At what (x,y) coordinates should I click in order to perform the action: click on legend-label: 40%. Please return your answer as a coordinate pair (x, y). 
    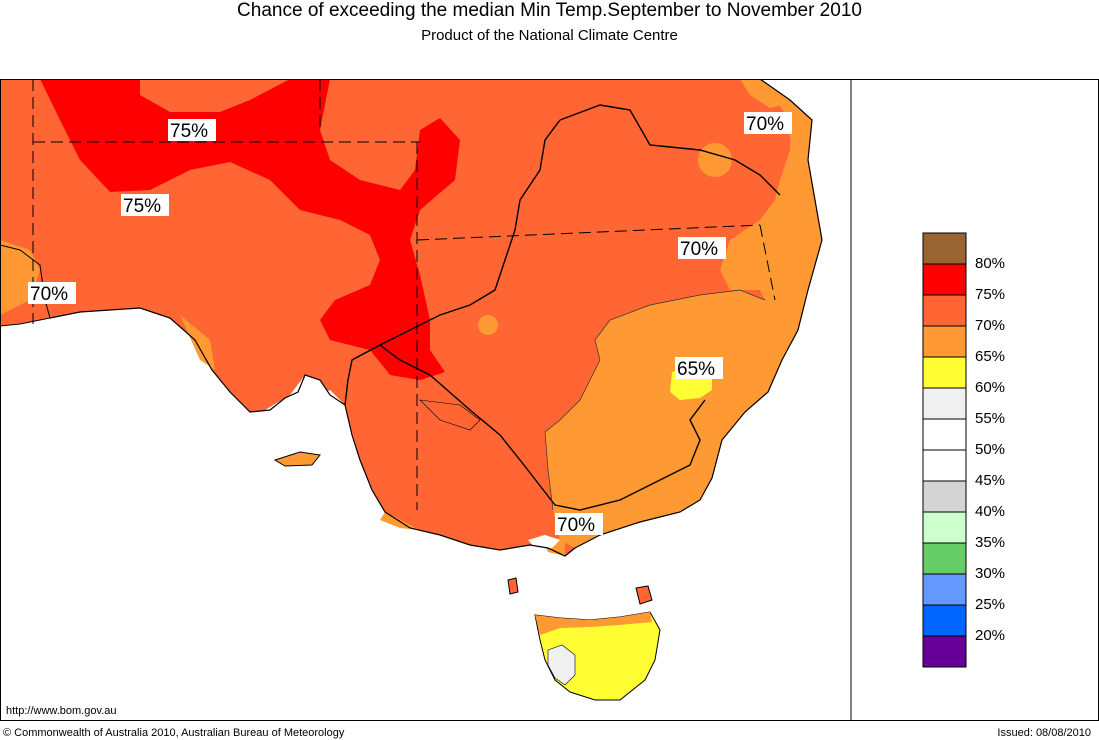
    Looking at the image, I should click on (990, 511).